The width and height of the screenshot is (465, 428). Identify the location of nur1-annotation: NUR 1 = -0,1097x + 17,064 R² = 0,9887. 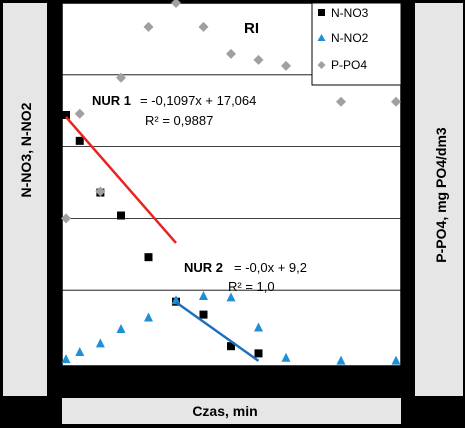
(174, 110).